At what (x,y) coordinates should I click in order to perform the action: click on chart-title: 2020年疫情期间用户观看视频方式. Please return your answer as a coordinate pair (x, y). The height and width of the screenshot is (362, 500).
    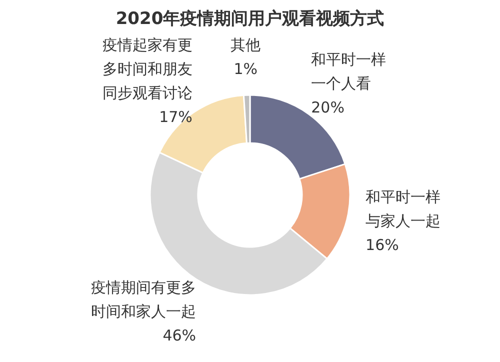
    Looking at the image, I should click on (250, 19).